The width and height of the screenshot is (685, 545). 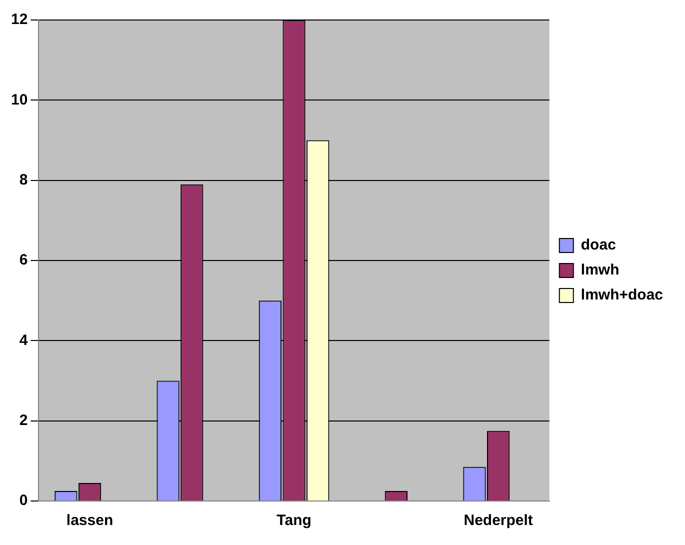 What do you see at coordinates (598, 245) in the screenshot?
I see `legend-label: doac` at bounding box center [598, 245].